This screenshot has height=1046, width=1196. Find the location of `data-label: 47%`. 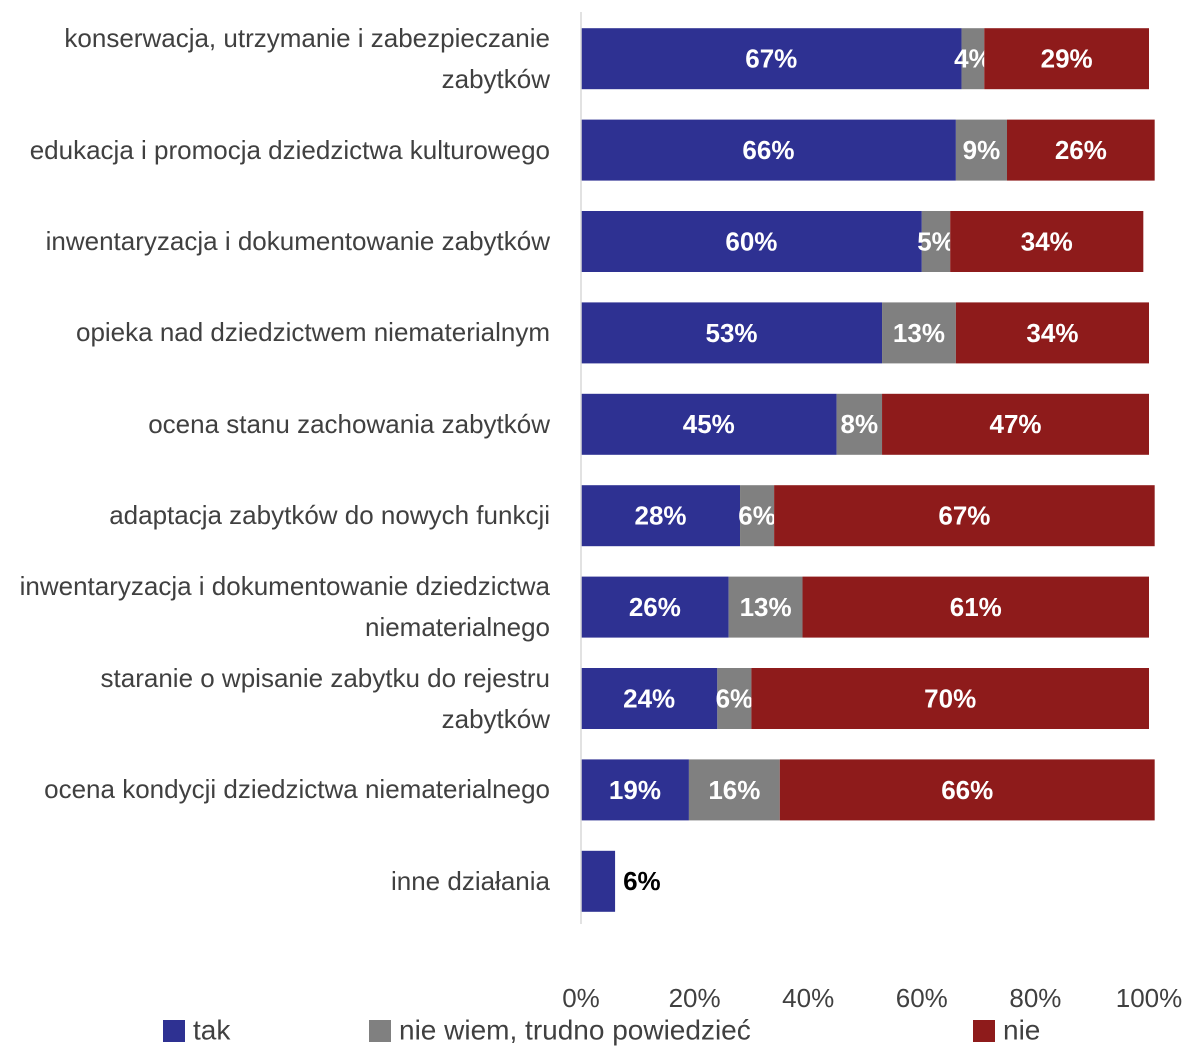

data-label: 47% is located at coordinates (1015, 424).